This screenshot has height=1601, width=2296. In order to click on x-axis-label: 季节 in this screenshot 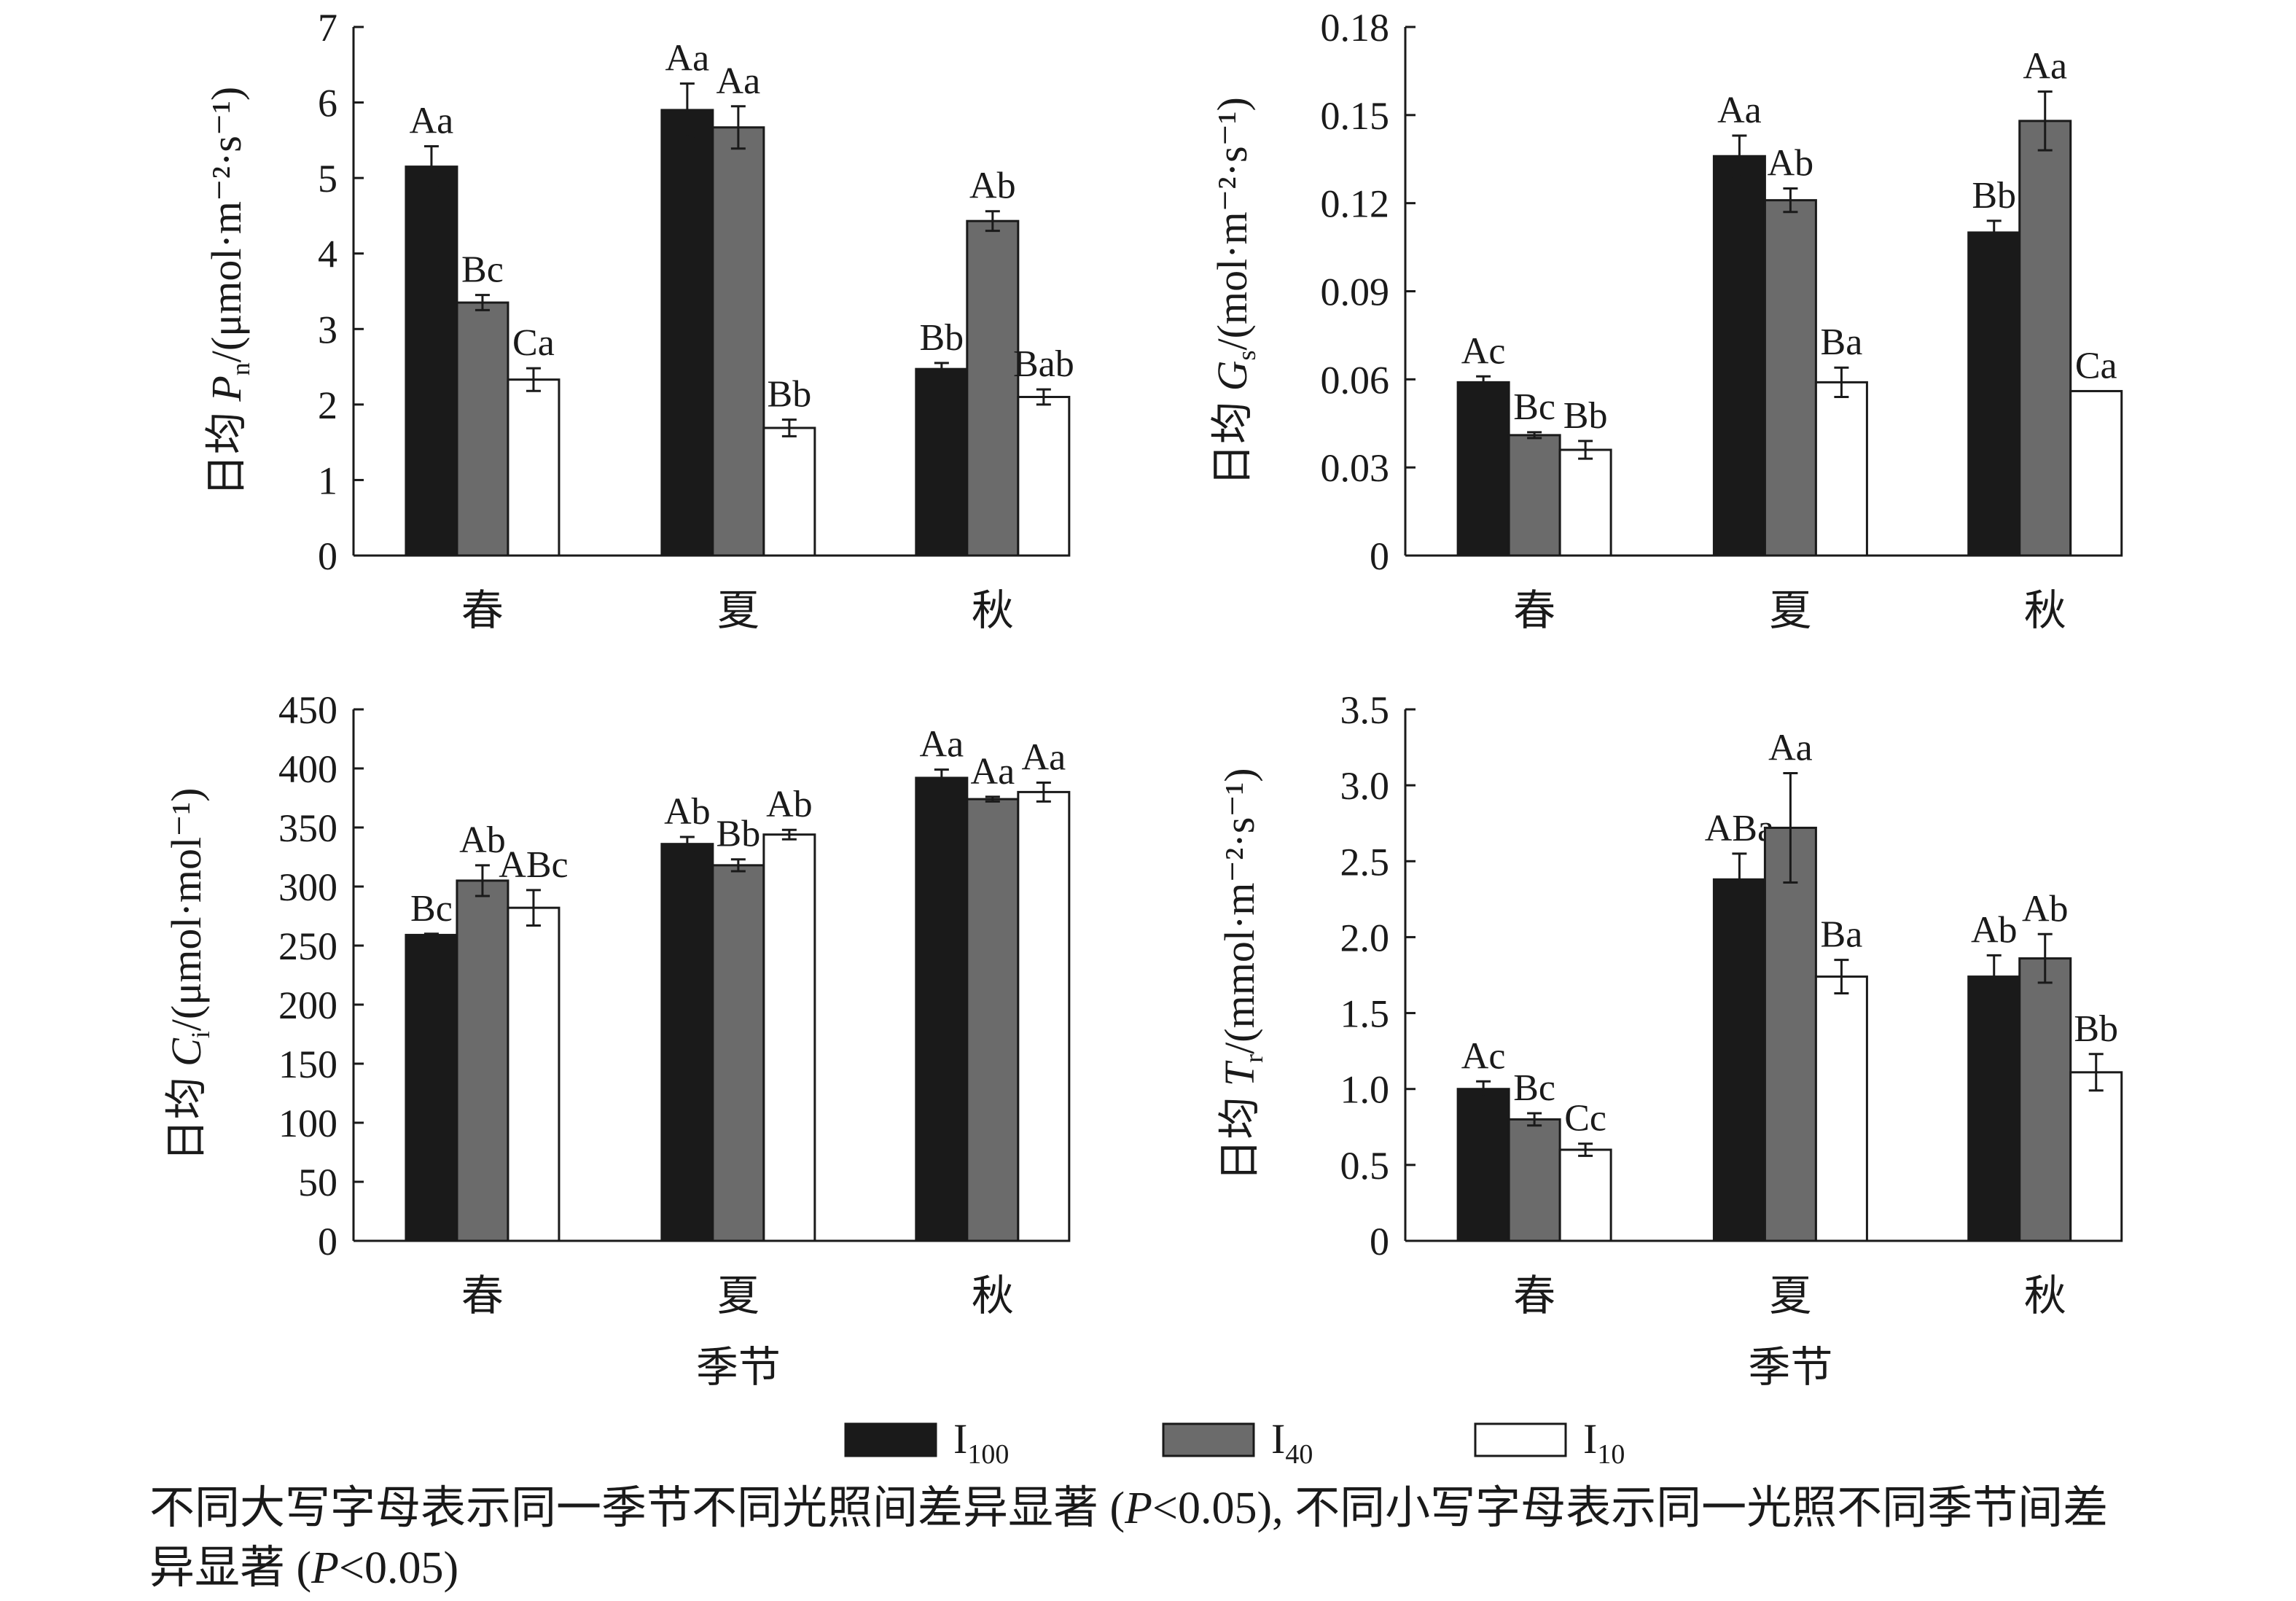, I will do `click(1790, 1367)`.